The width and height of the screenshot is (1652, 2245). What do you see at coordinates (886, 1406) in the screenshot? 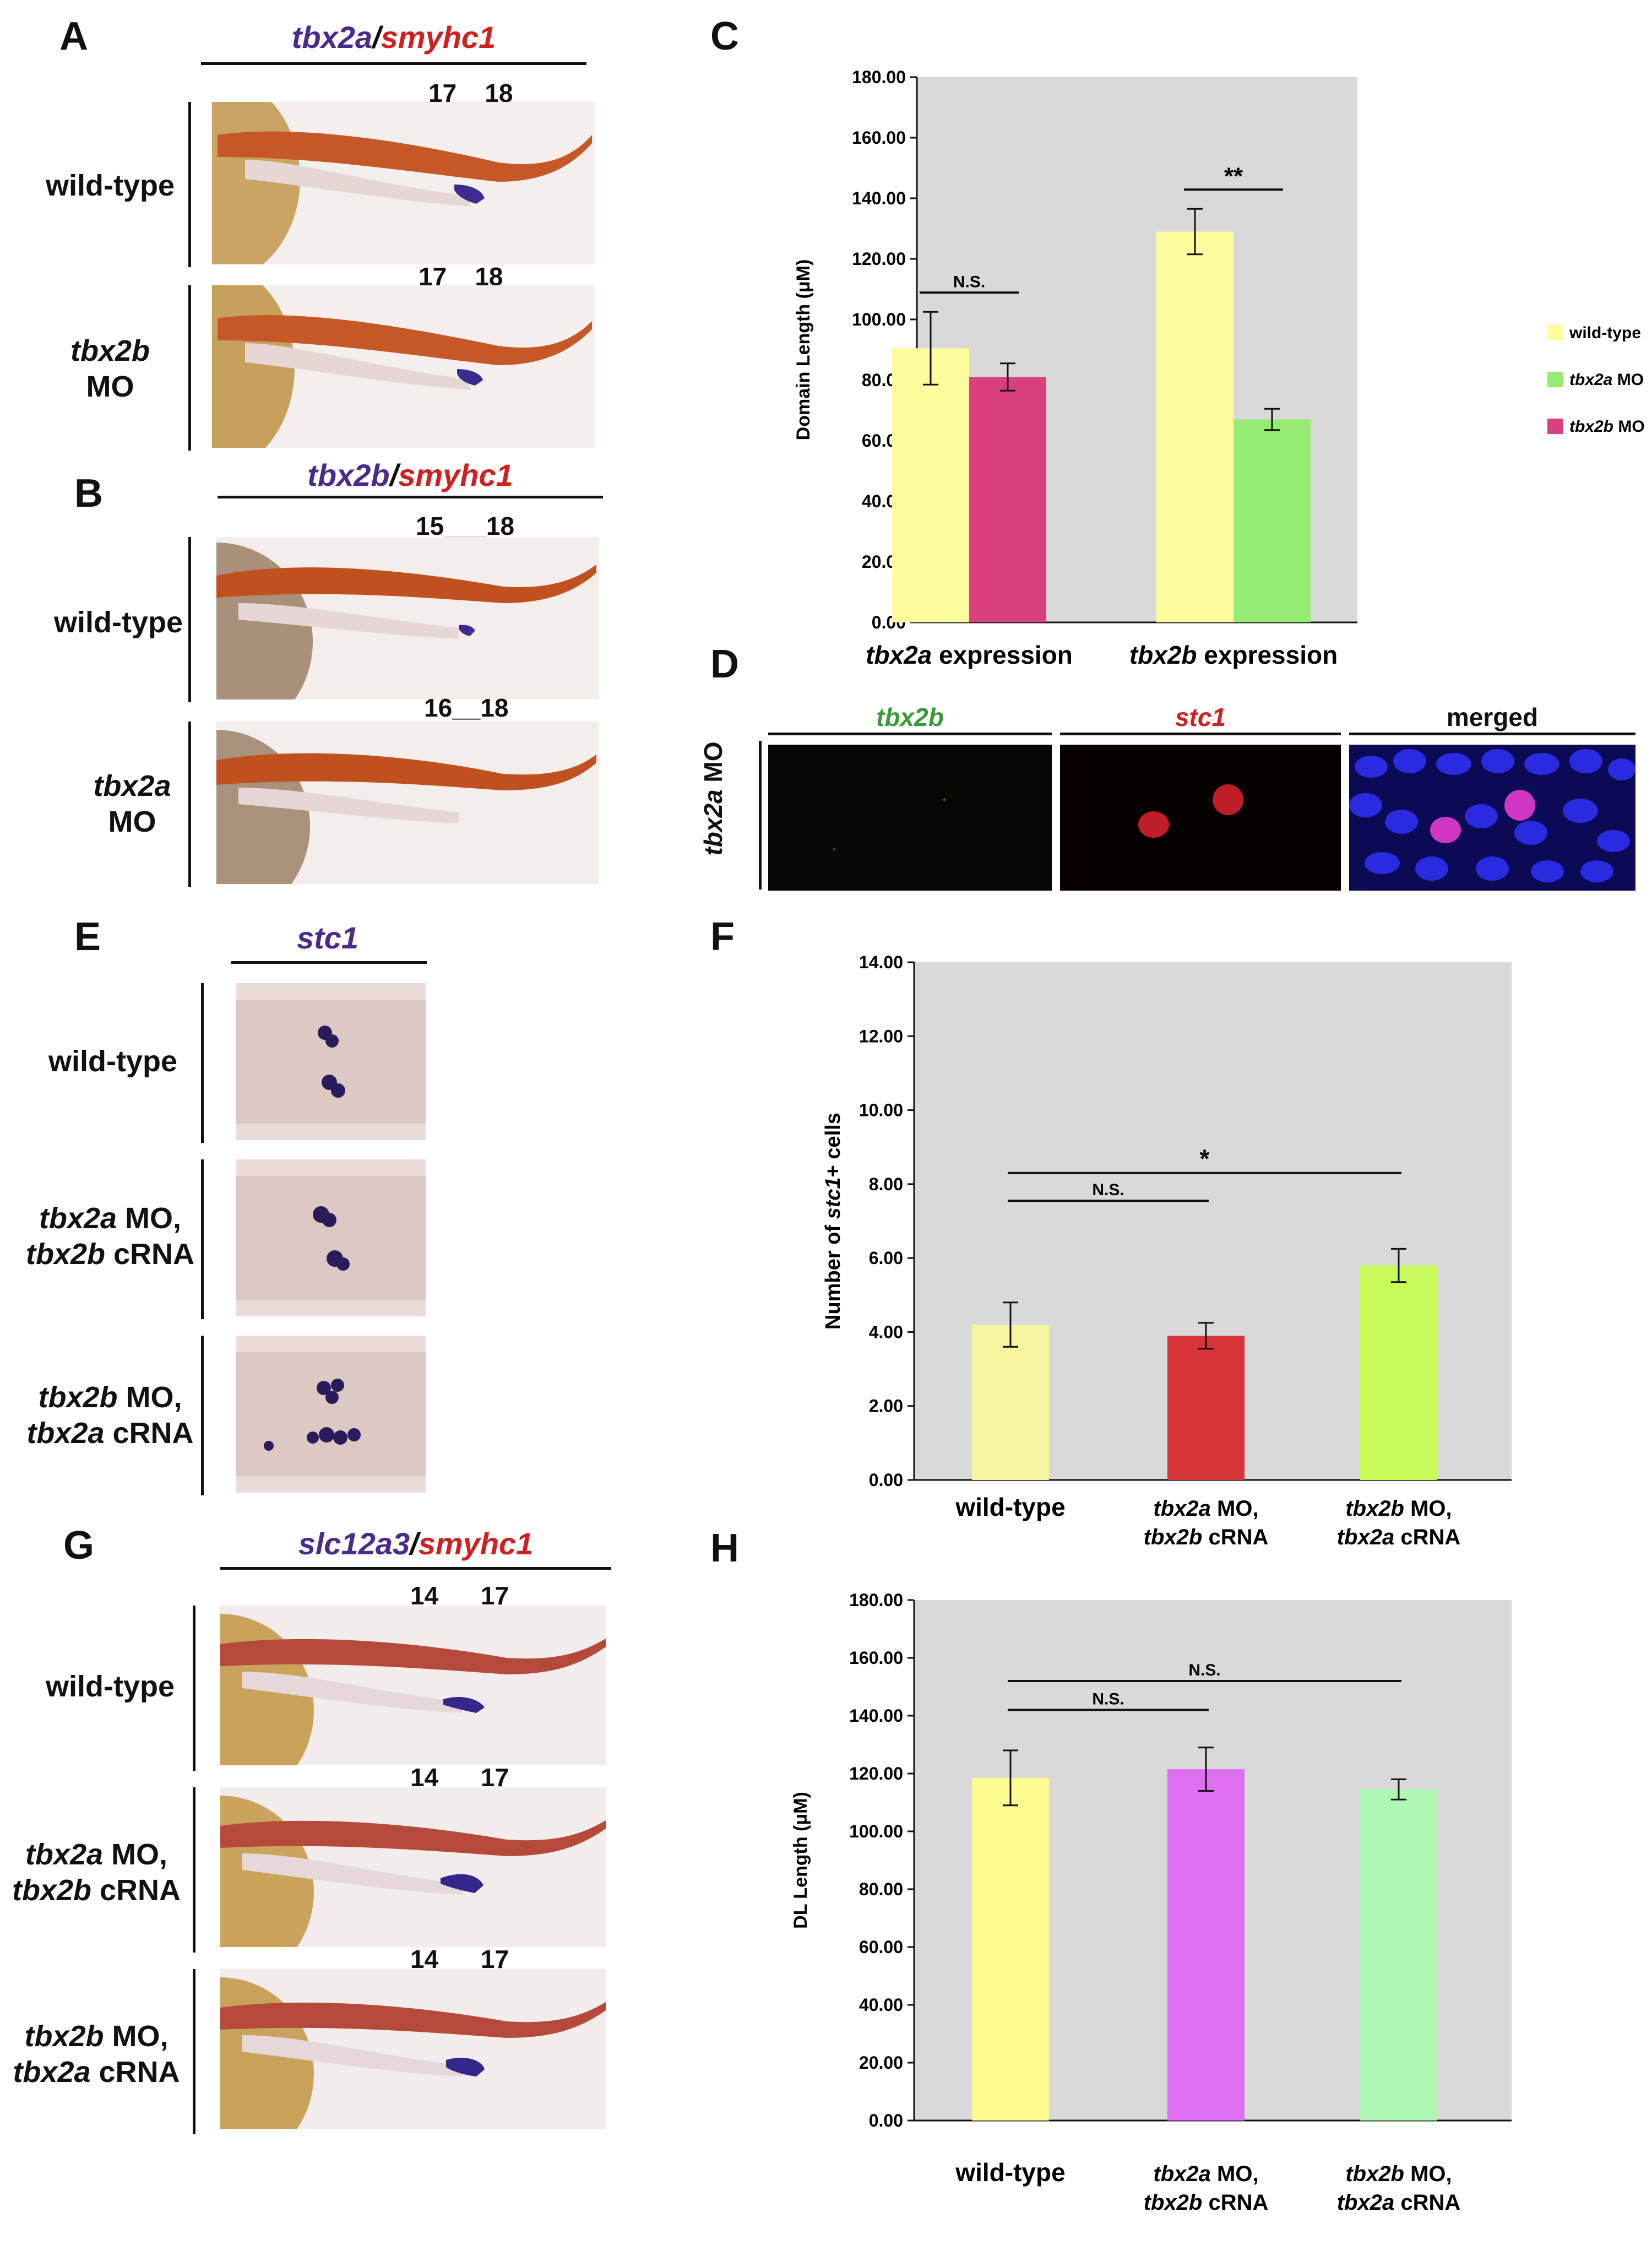
I see `y-tick-label: 2.00` at bounding box center [886, 1406].